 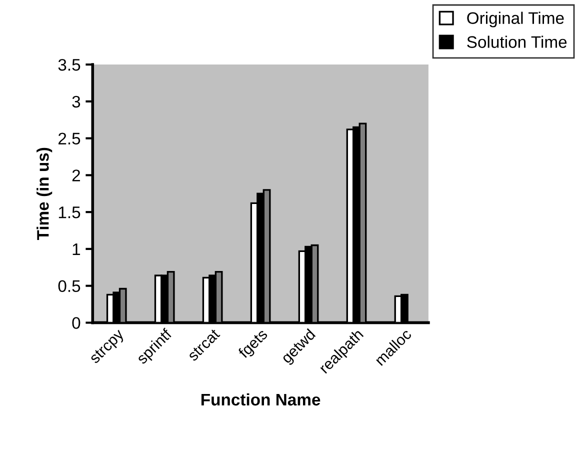 I want to click on y-tick-label: 3, so click(x=76, y=102).